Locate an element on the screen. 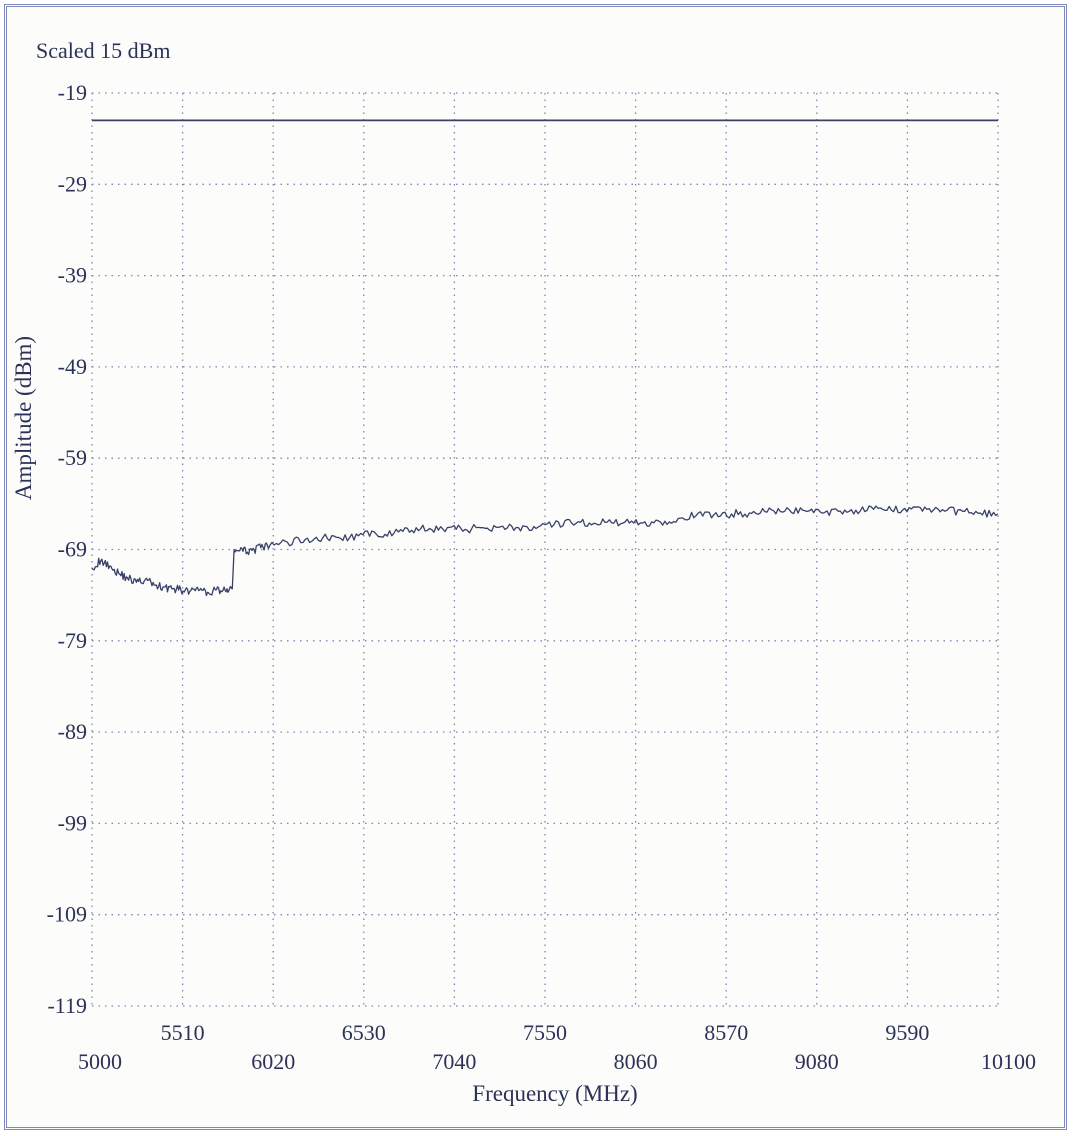  y-tick-label: -39 is located at coordinates (72, 275).